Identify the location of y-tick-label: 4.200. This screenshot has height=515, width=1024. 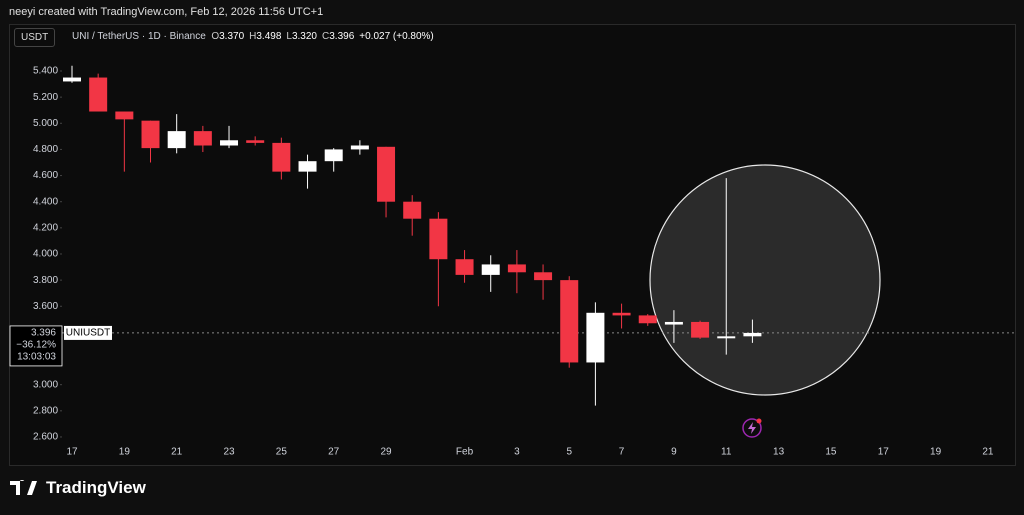
(45, 227).